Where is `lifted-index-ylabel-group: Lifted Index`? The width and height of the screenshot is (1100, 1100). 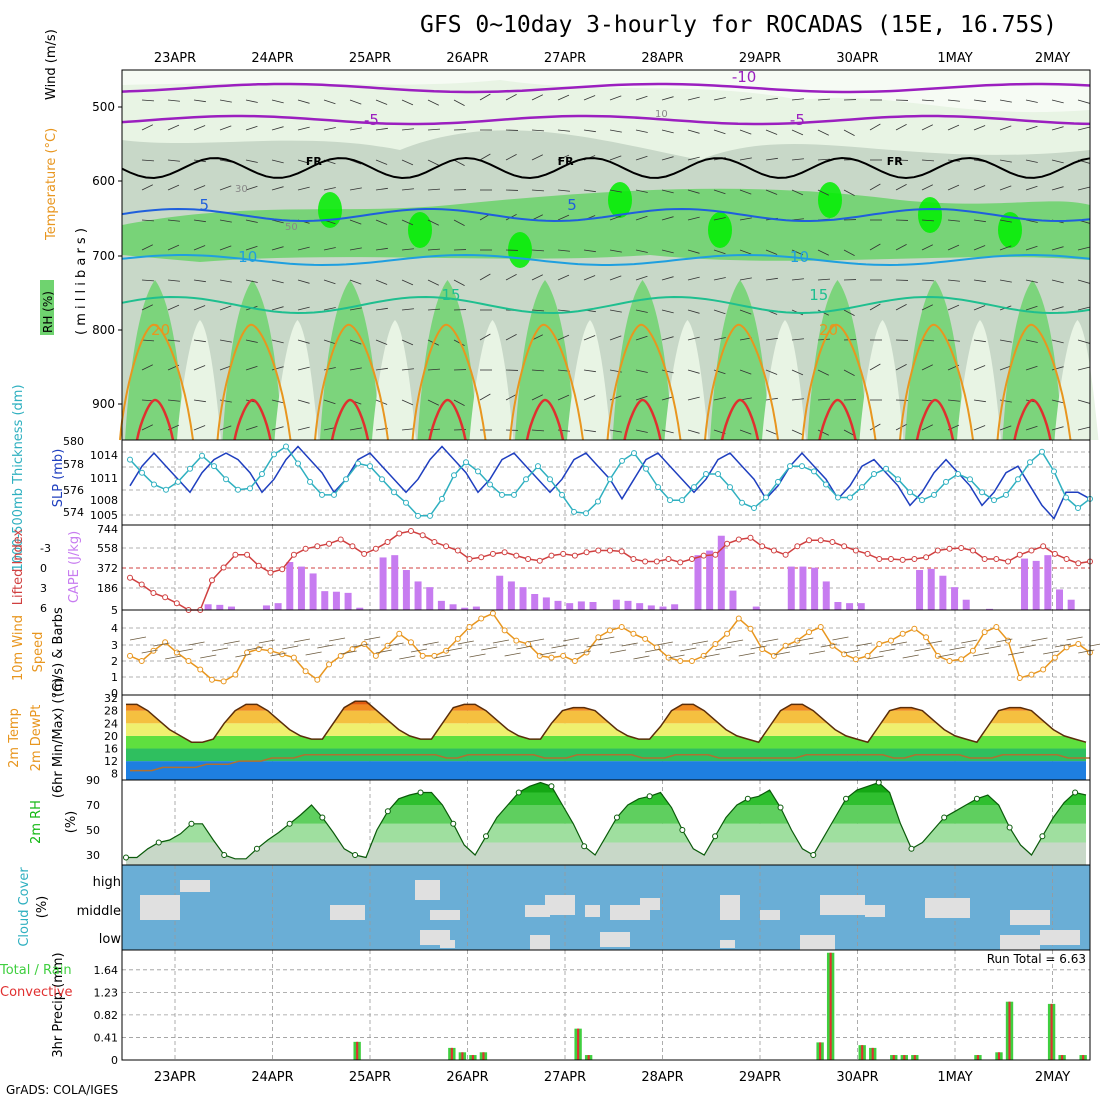 lifted-index-ylabel-group: Lifted Index is located at coordinates (18, 566).